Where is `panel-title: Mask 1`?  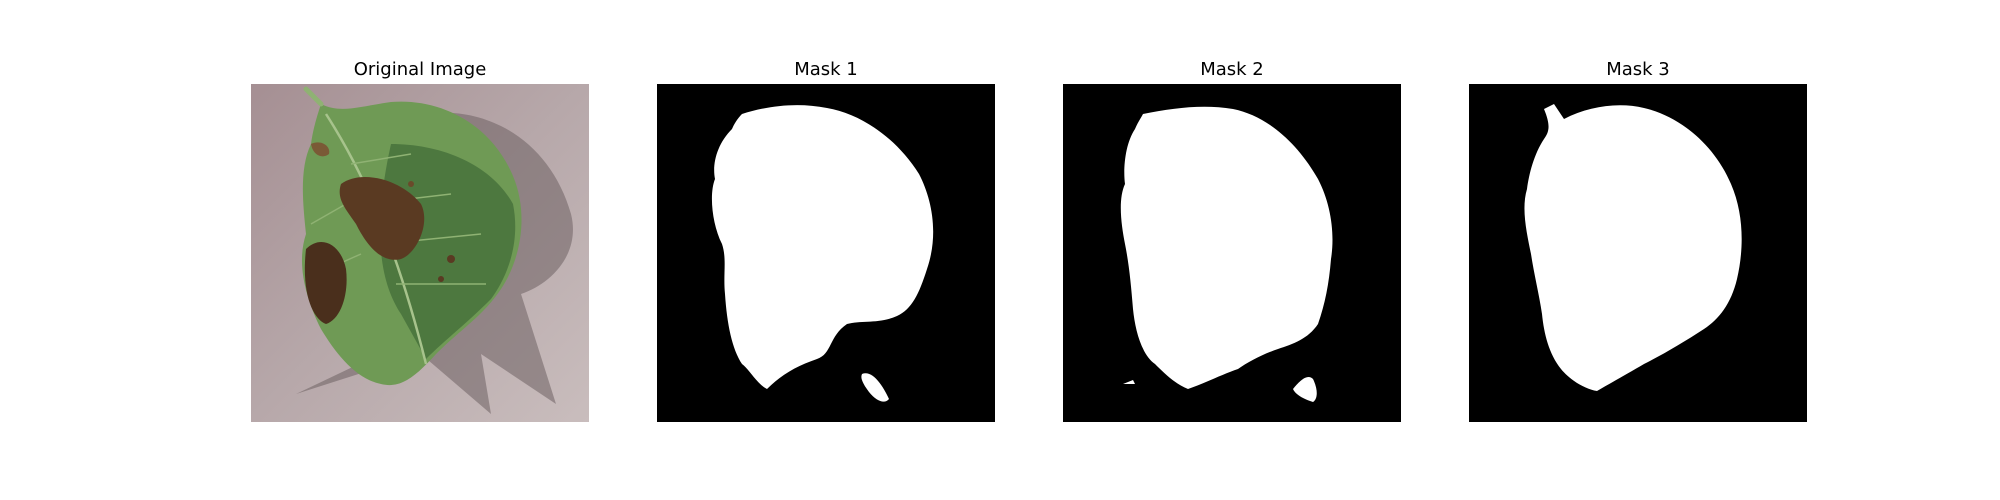 panel-title: Mask 1 is located at coordinates (826, 69).